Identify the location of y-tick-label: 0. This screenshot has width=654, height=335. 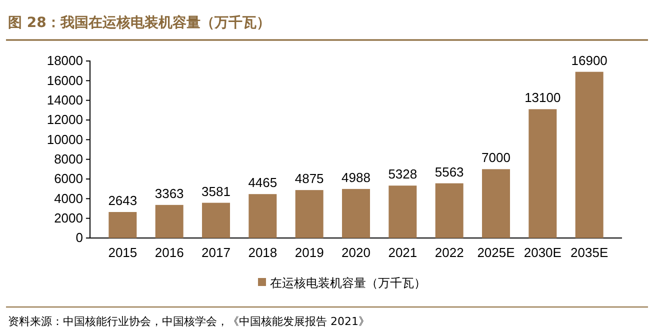
(79, 238).